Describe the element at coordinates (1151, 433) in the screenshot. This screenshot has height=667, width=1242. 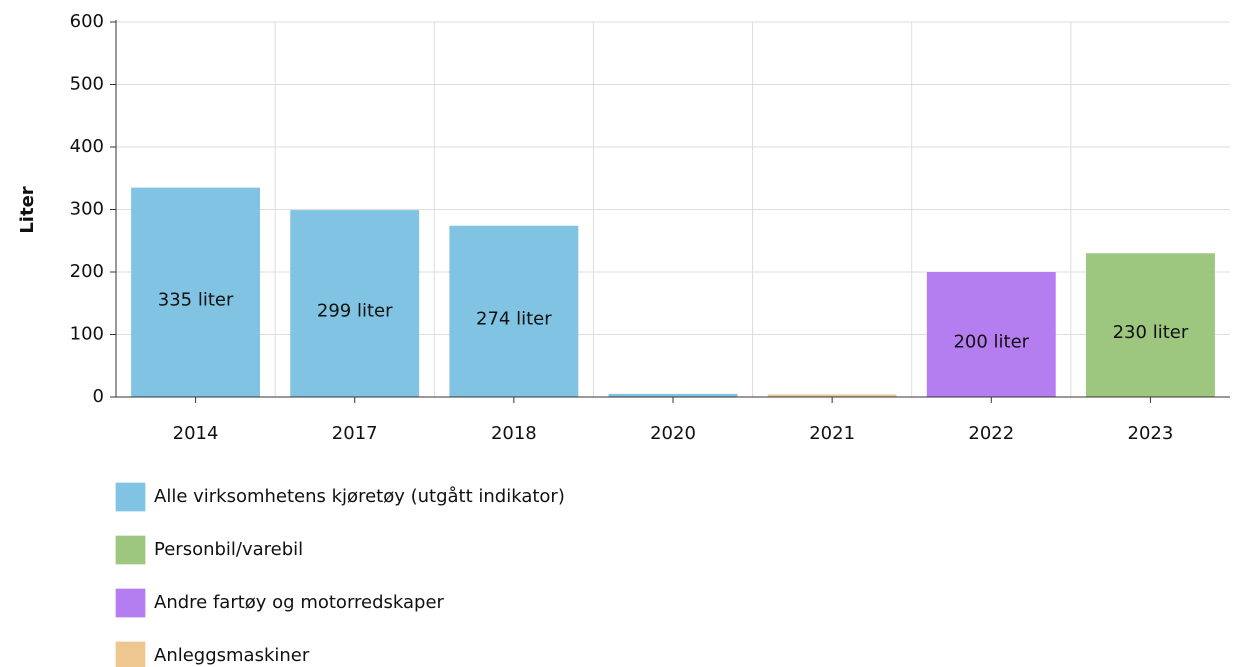
I see `x-tick-label: 2023` at that location.